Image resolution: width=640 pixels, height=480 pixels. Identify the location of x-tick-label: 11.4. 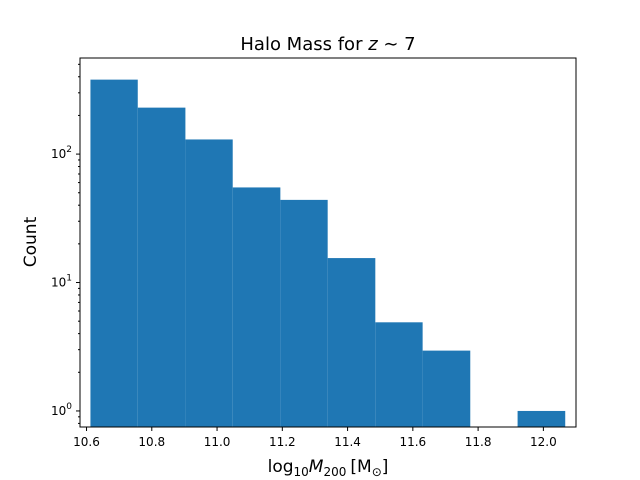
(347, 442).